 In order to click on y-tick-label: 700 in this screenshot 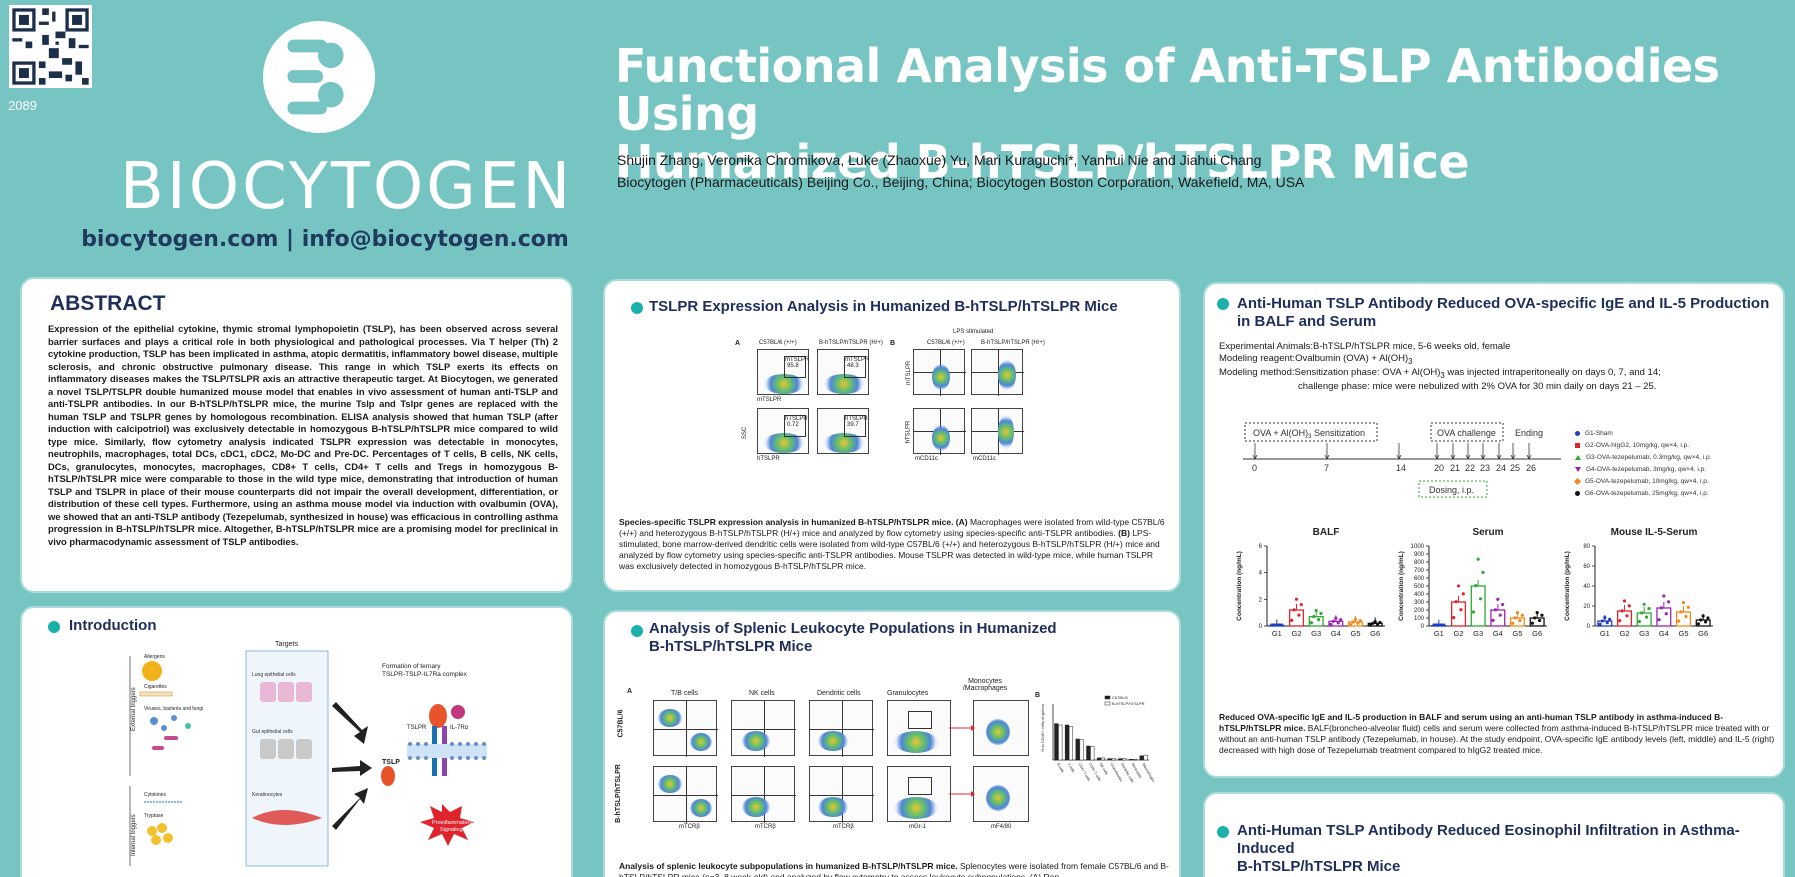, I will do `click(1419, 571)`.